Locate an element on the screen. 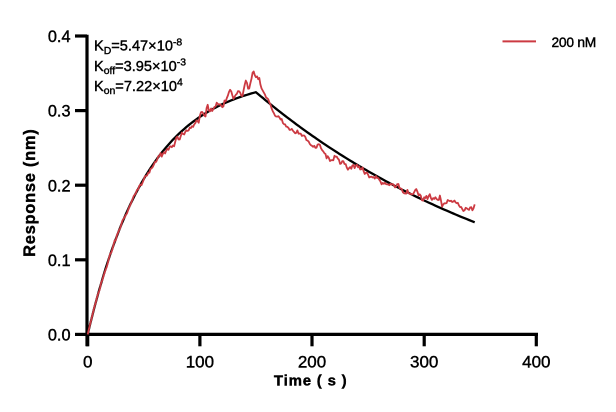 This screenshot has height=412, width=616. svg-text: 0 is located at coordinates (87, 361).